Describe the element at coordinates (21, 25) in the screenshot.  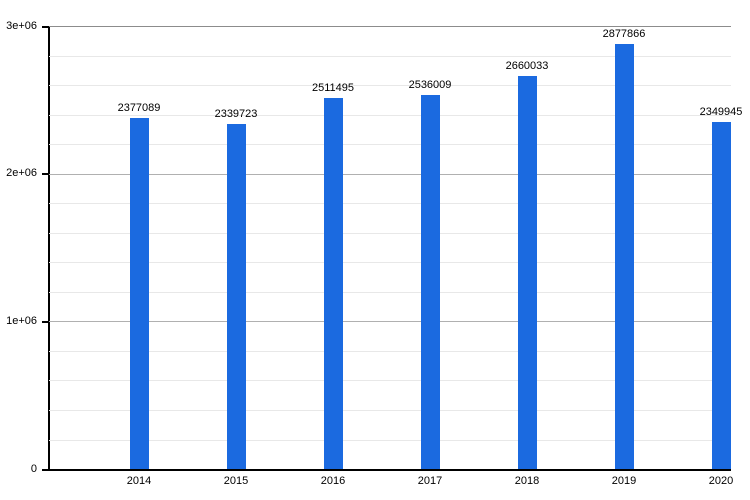
I see `y-axis-tick-label: 3e+06` at that location.